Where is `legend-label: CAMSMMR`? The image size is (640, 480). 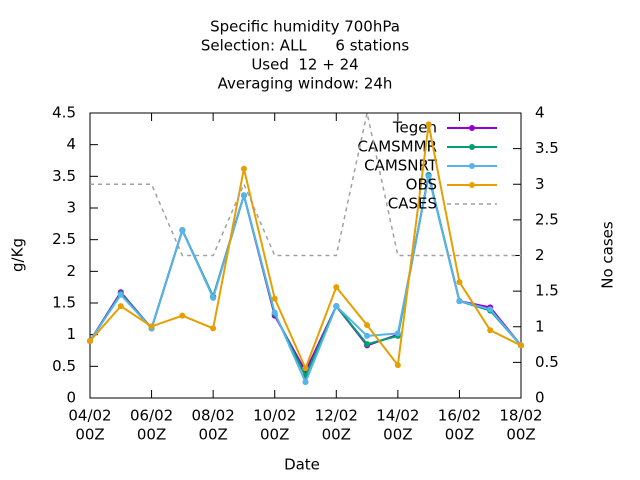 legend-label: CAMSMMR is located at coordinates (397, 147).